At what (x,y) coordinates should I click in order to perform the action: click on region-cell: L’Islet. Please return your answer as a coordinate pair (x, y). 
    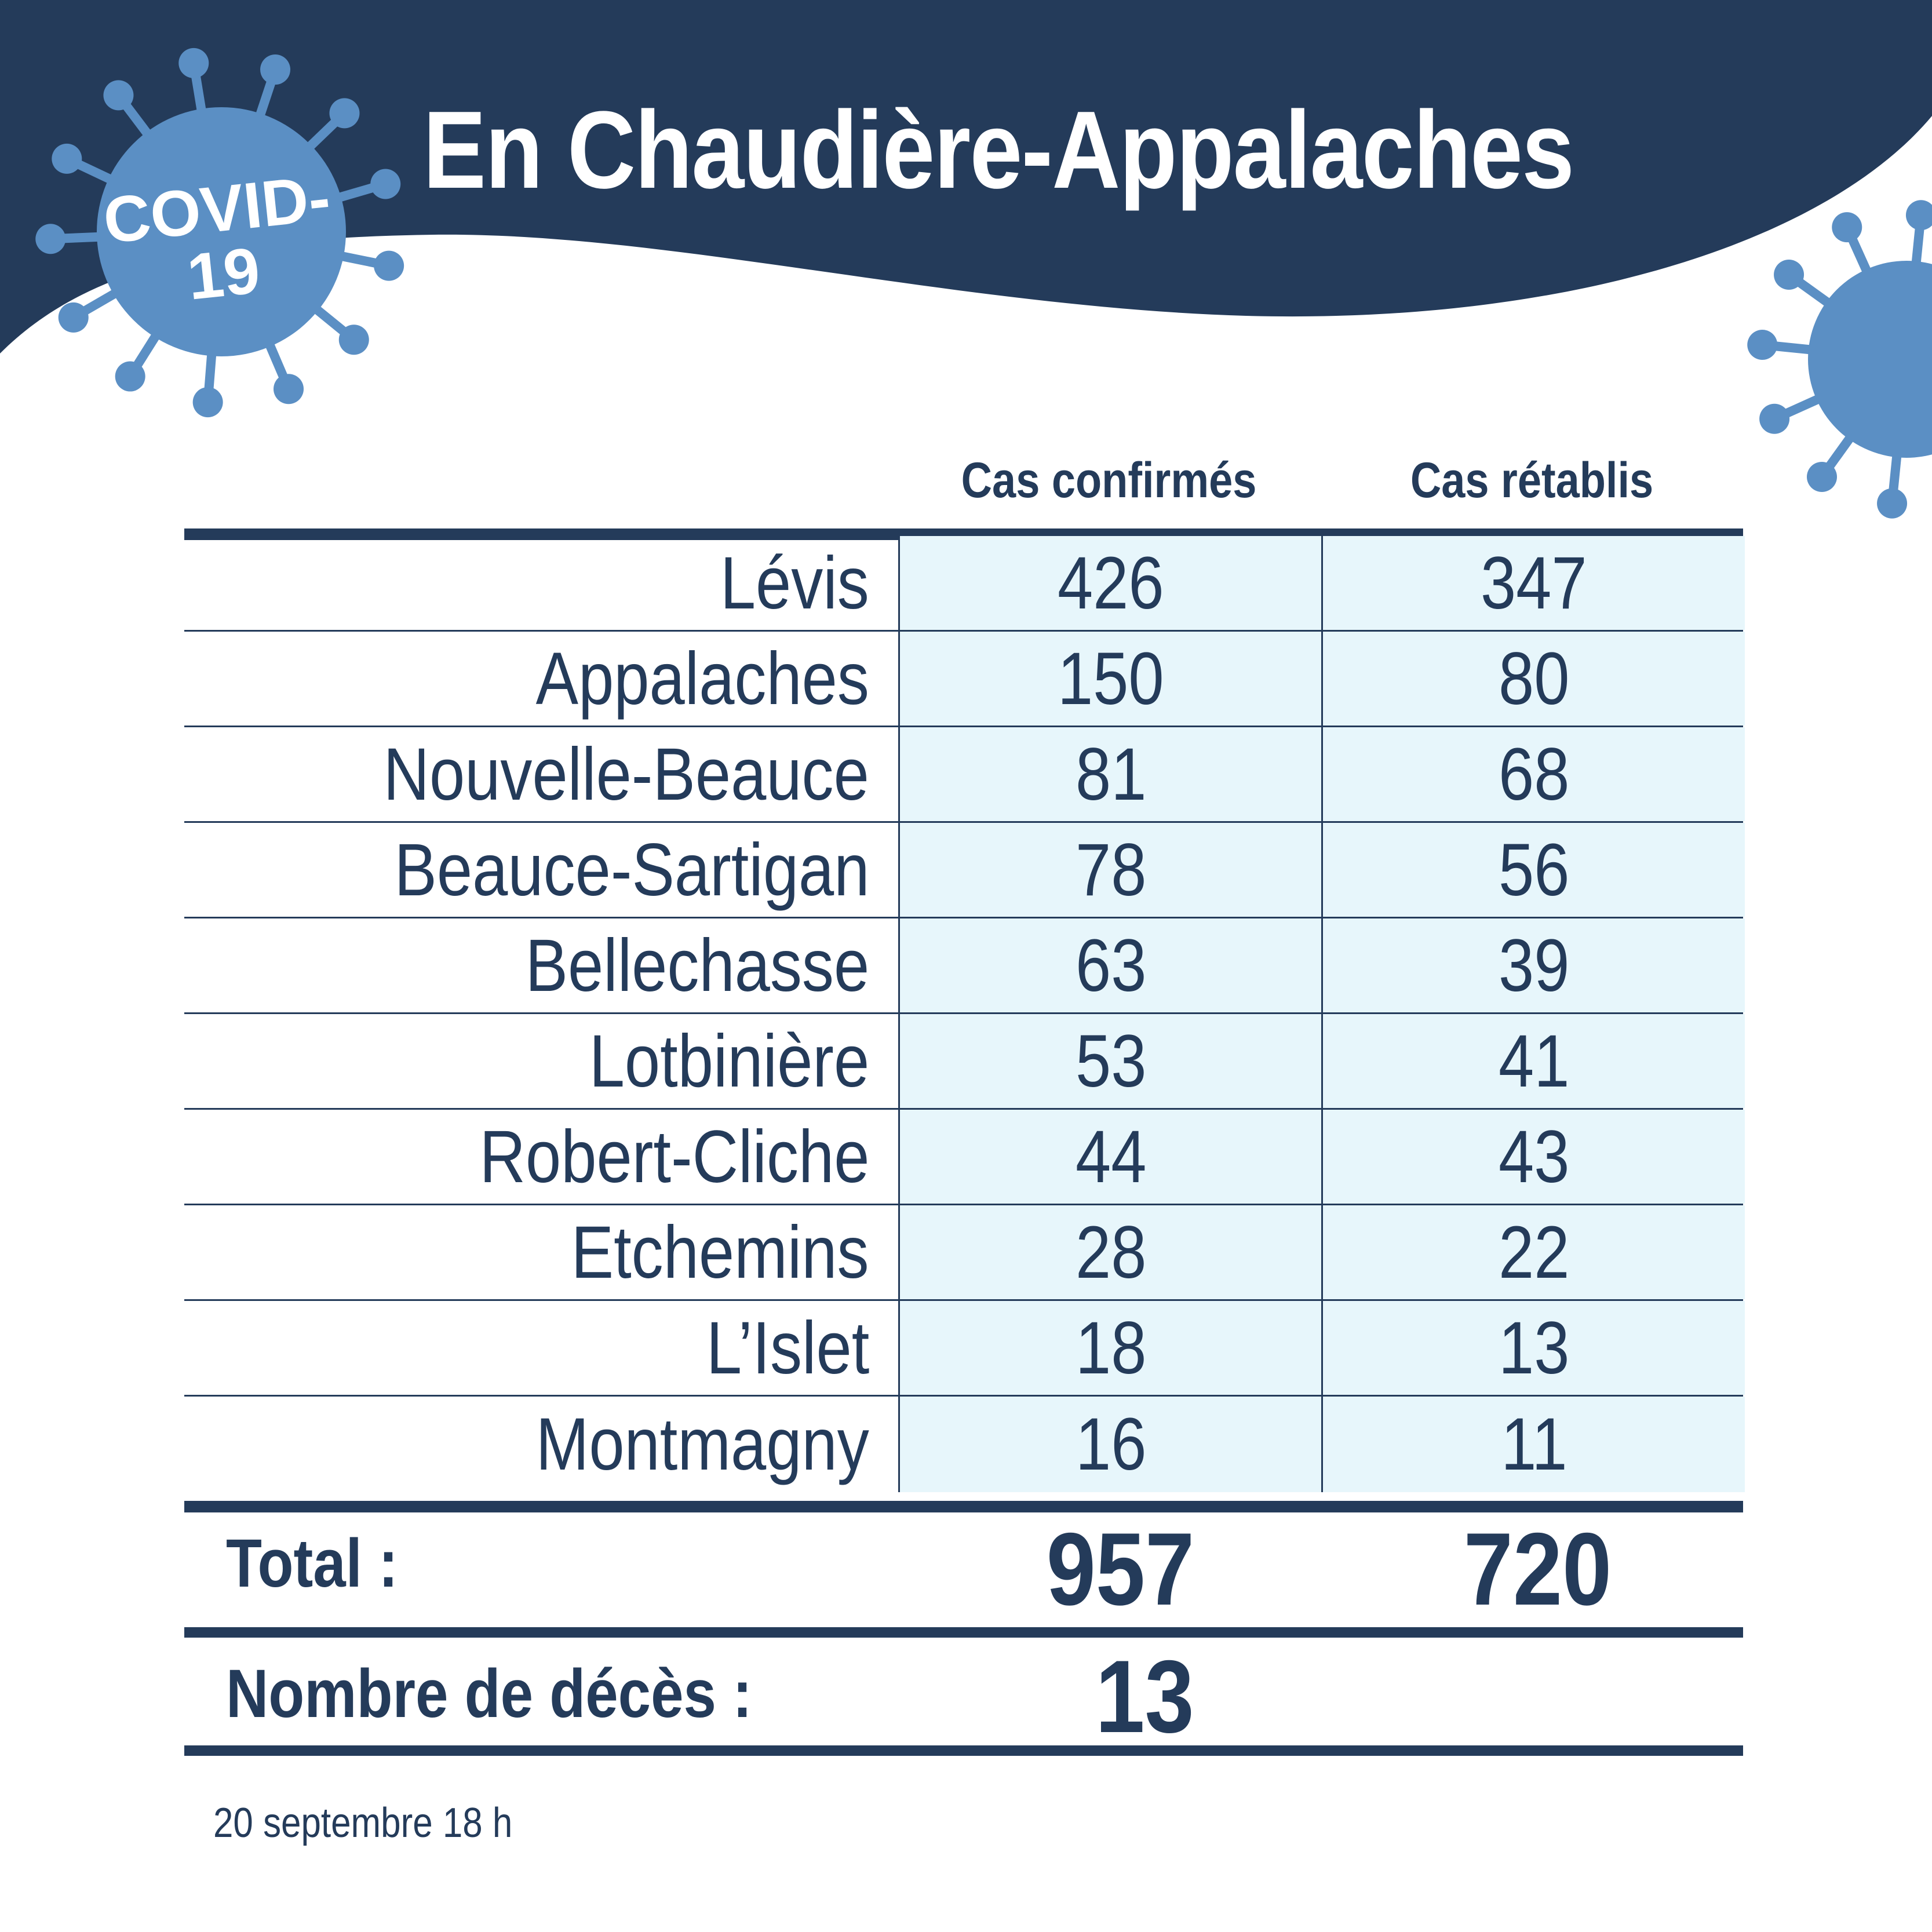
    Looking at the image, I should click on (541, 1348).